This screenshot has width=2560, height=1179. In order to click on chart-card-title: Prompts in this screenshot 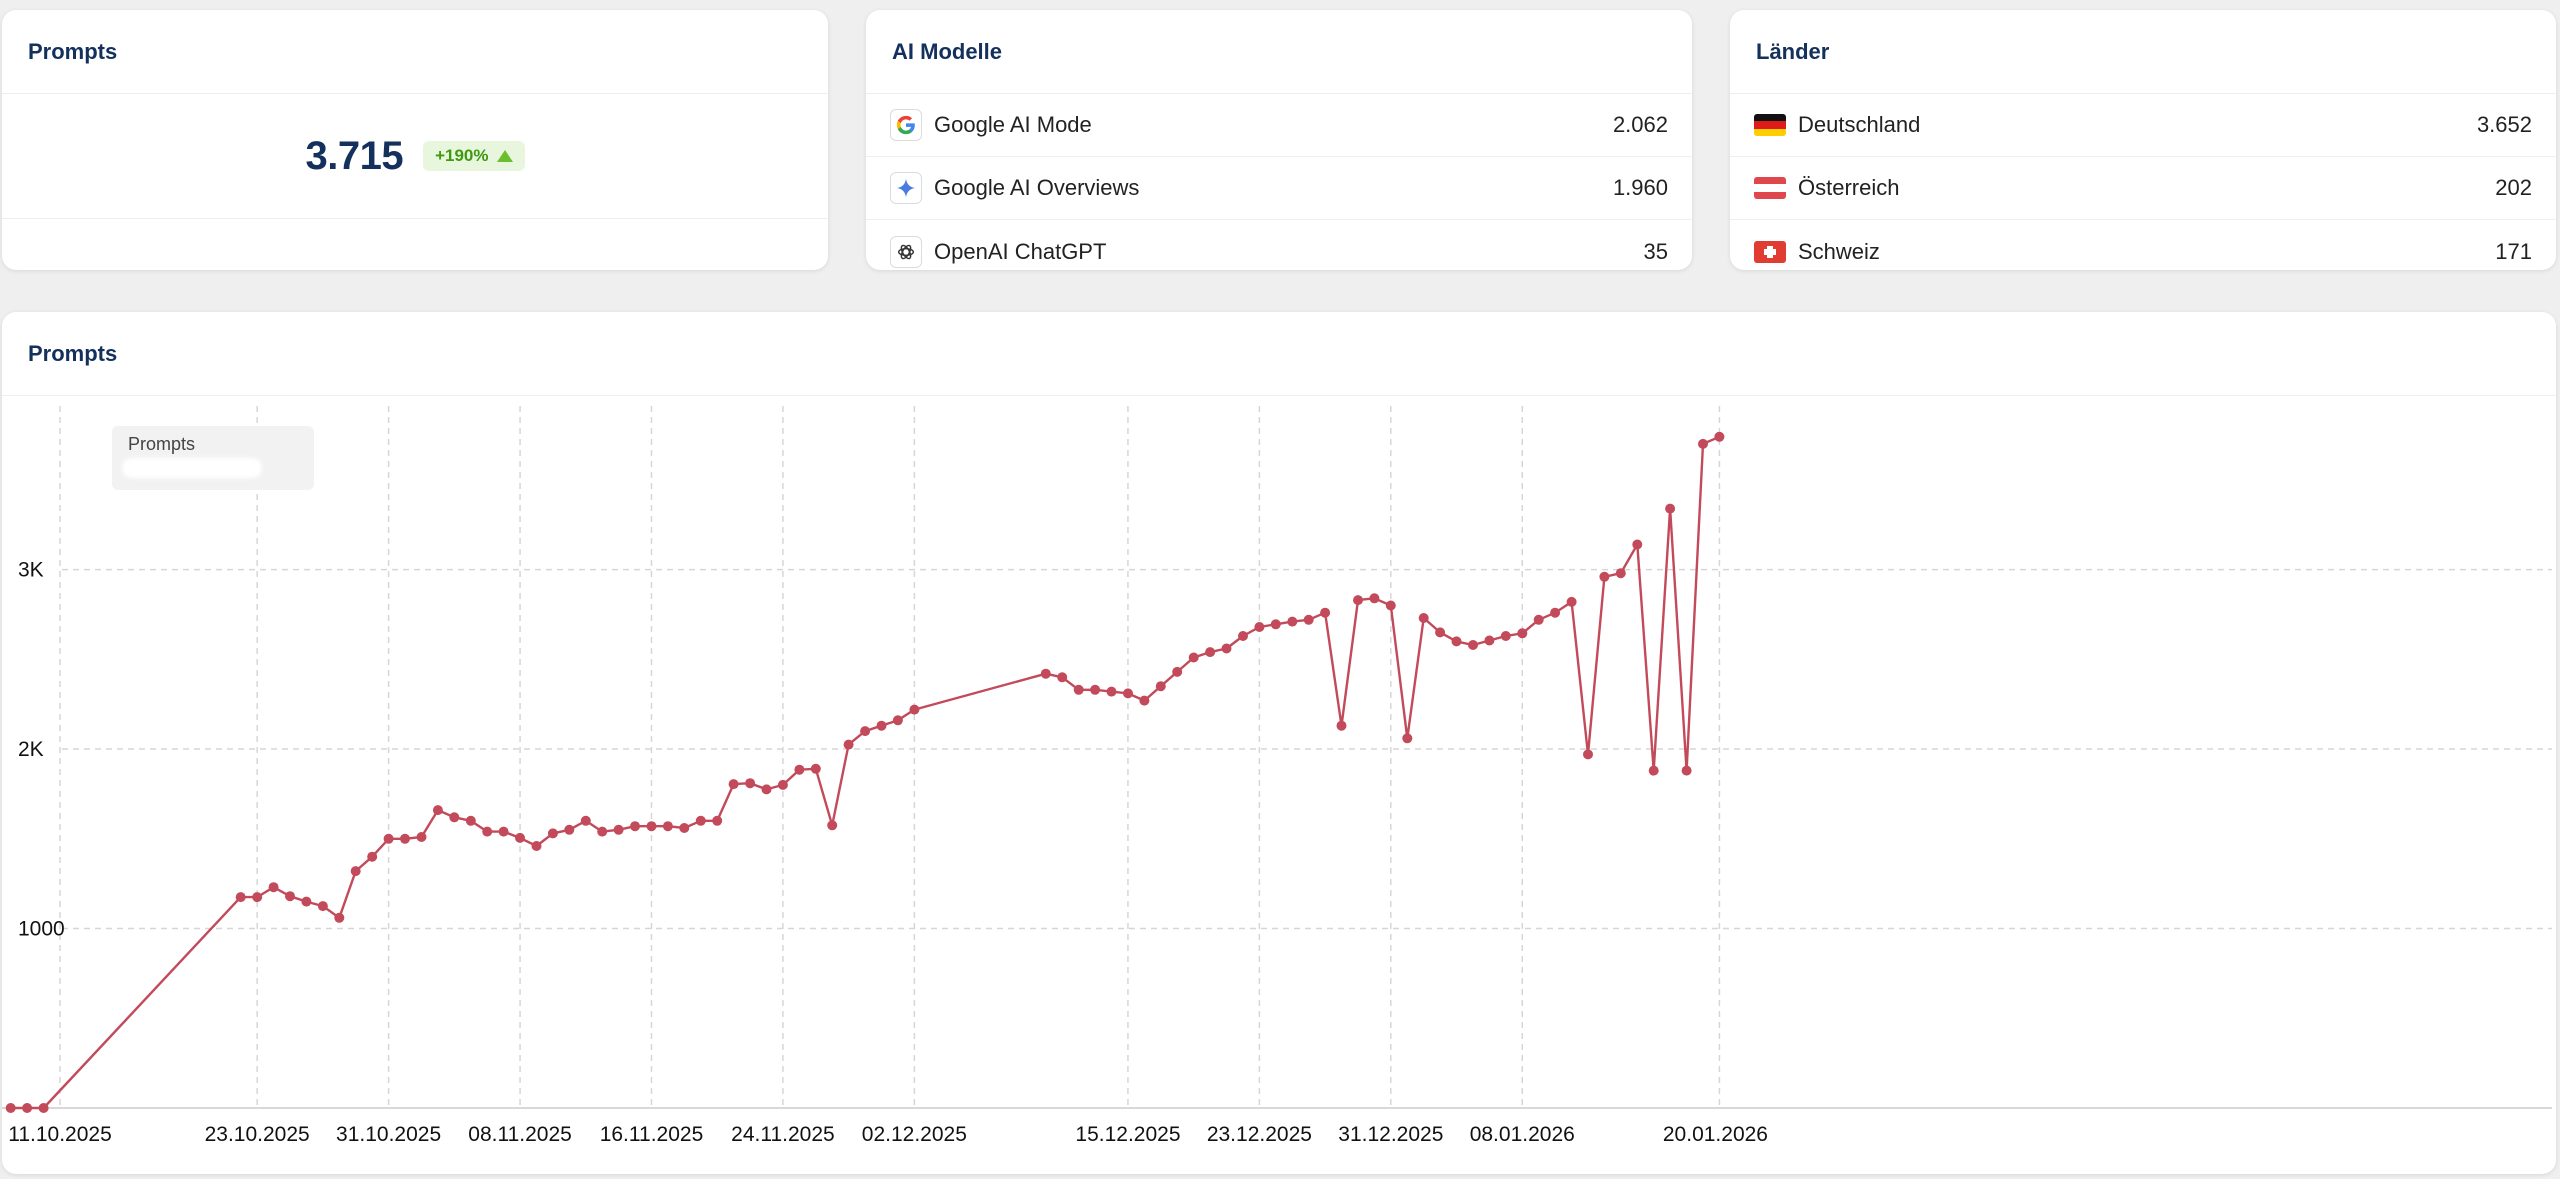, I will do `click(1279, 354)`.